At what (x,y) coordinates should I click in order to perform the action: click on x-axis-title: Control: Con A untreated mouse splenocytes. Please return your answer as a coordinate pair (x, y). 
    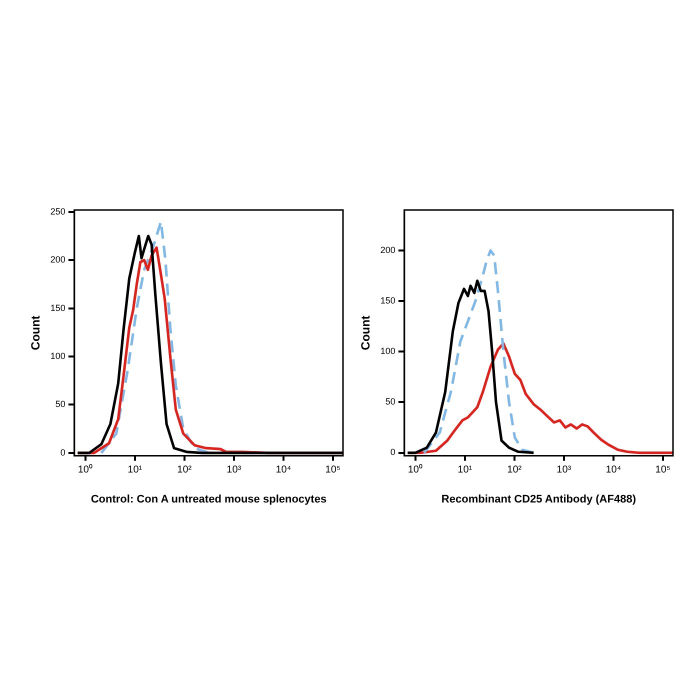
    Looking at the image, I should click on (208, 499).